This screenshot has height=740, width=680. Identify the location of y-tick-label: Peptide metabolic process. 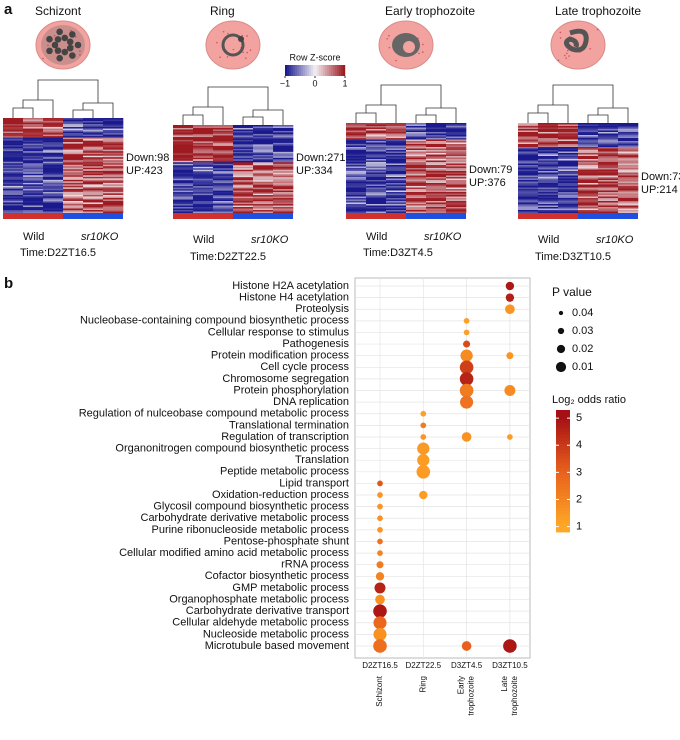
(285, 472).